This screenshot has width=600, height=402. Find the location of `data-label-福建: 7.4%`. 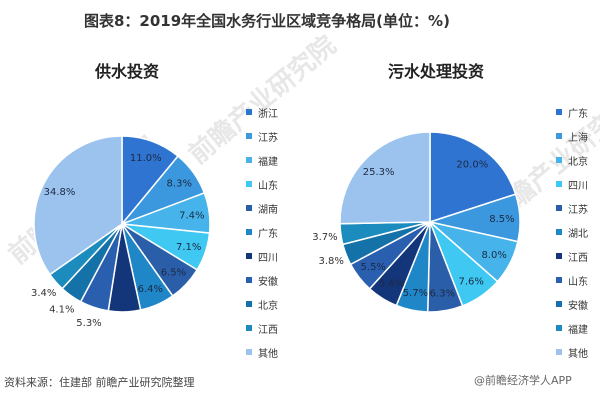

data-label-福建: 7.4% is located at coordinates (191, 215).